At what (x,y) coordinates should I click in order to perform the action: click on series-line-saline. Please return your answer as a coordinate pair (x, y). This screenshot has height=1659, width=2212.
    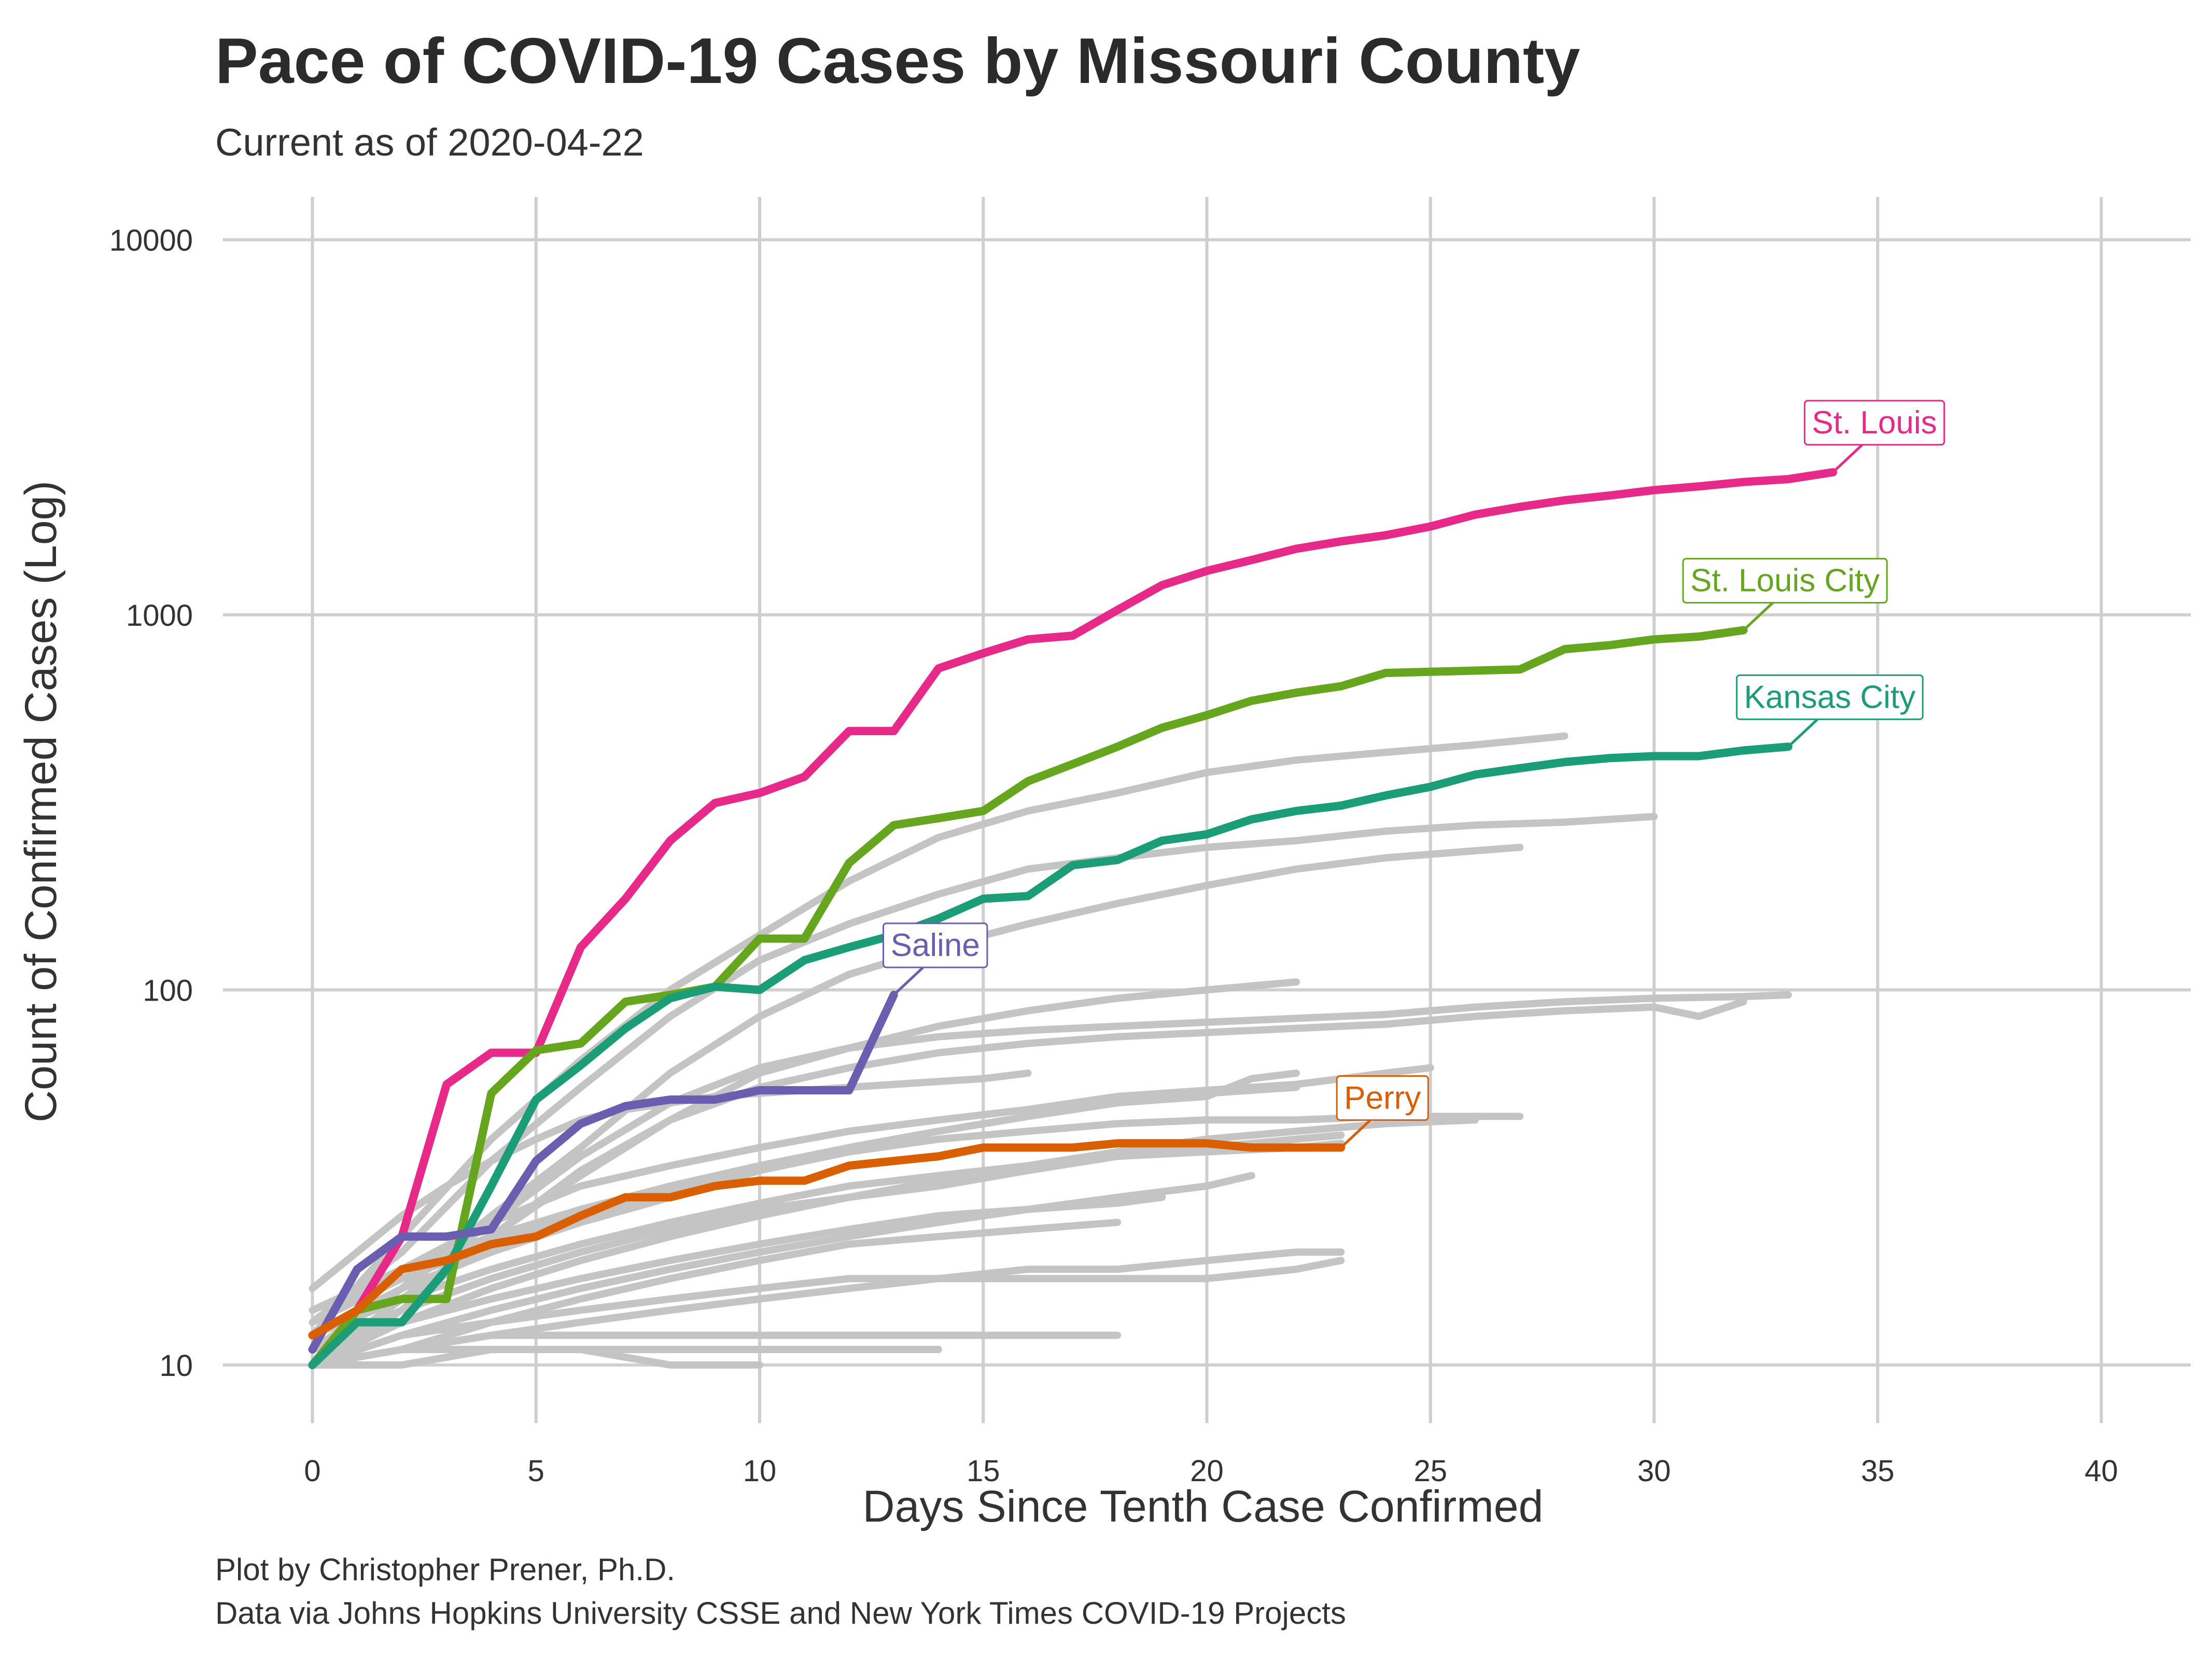
    Looking at the image, I should click on (603, 1172).